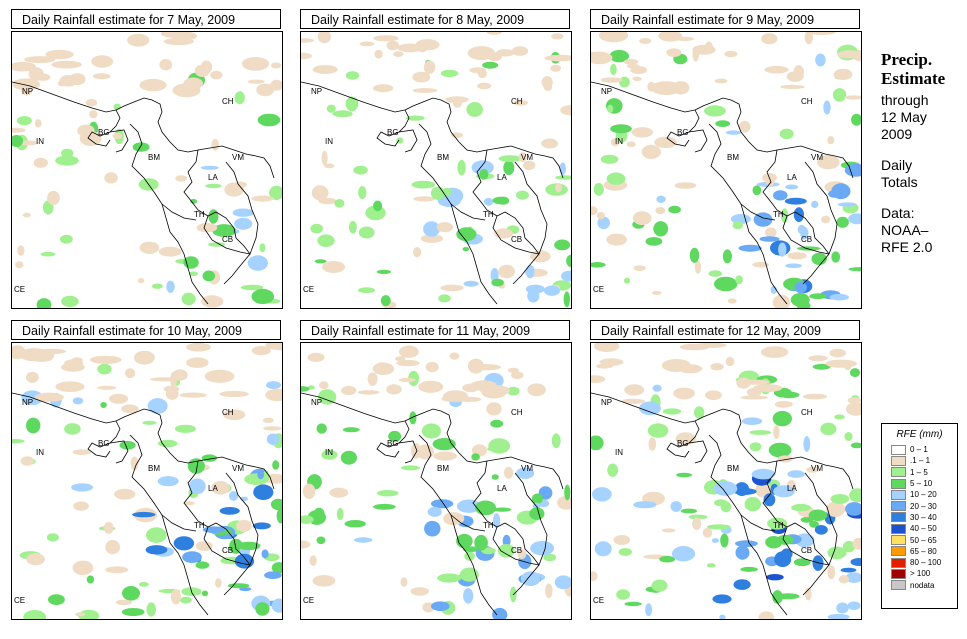  What do you see at coordinates (923, 517) in the screenshot?
I see `legend-label: 30 – 40` at bounding box center [923, 517].